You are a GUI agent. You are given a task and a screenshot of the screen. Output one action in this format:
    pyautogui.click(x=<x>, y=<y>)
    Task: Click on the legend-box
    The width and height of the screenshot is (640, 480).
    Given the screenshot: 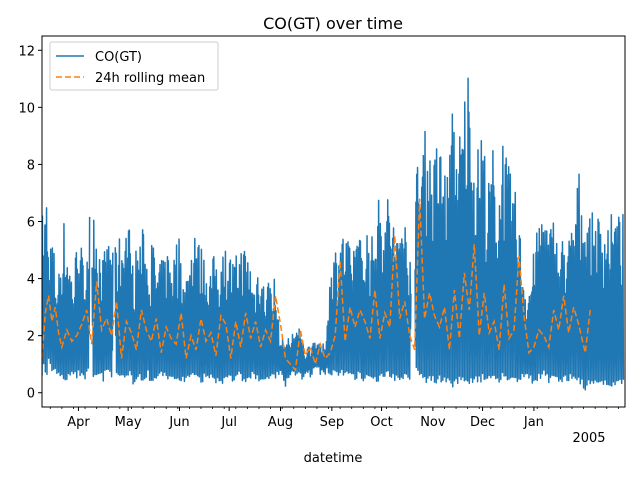 What is the action you would take?
    pyautogui.click(x=134, y=66)
    